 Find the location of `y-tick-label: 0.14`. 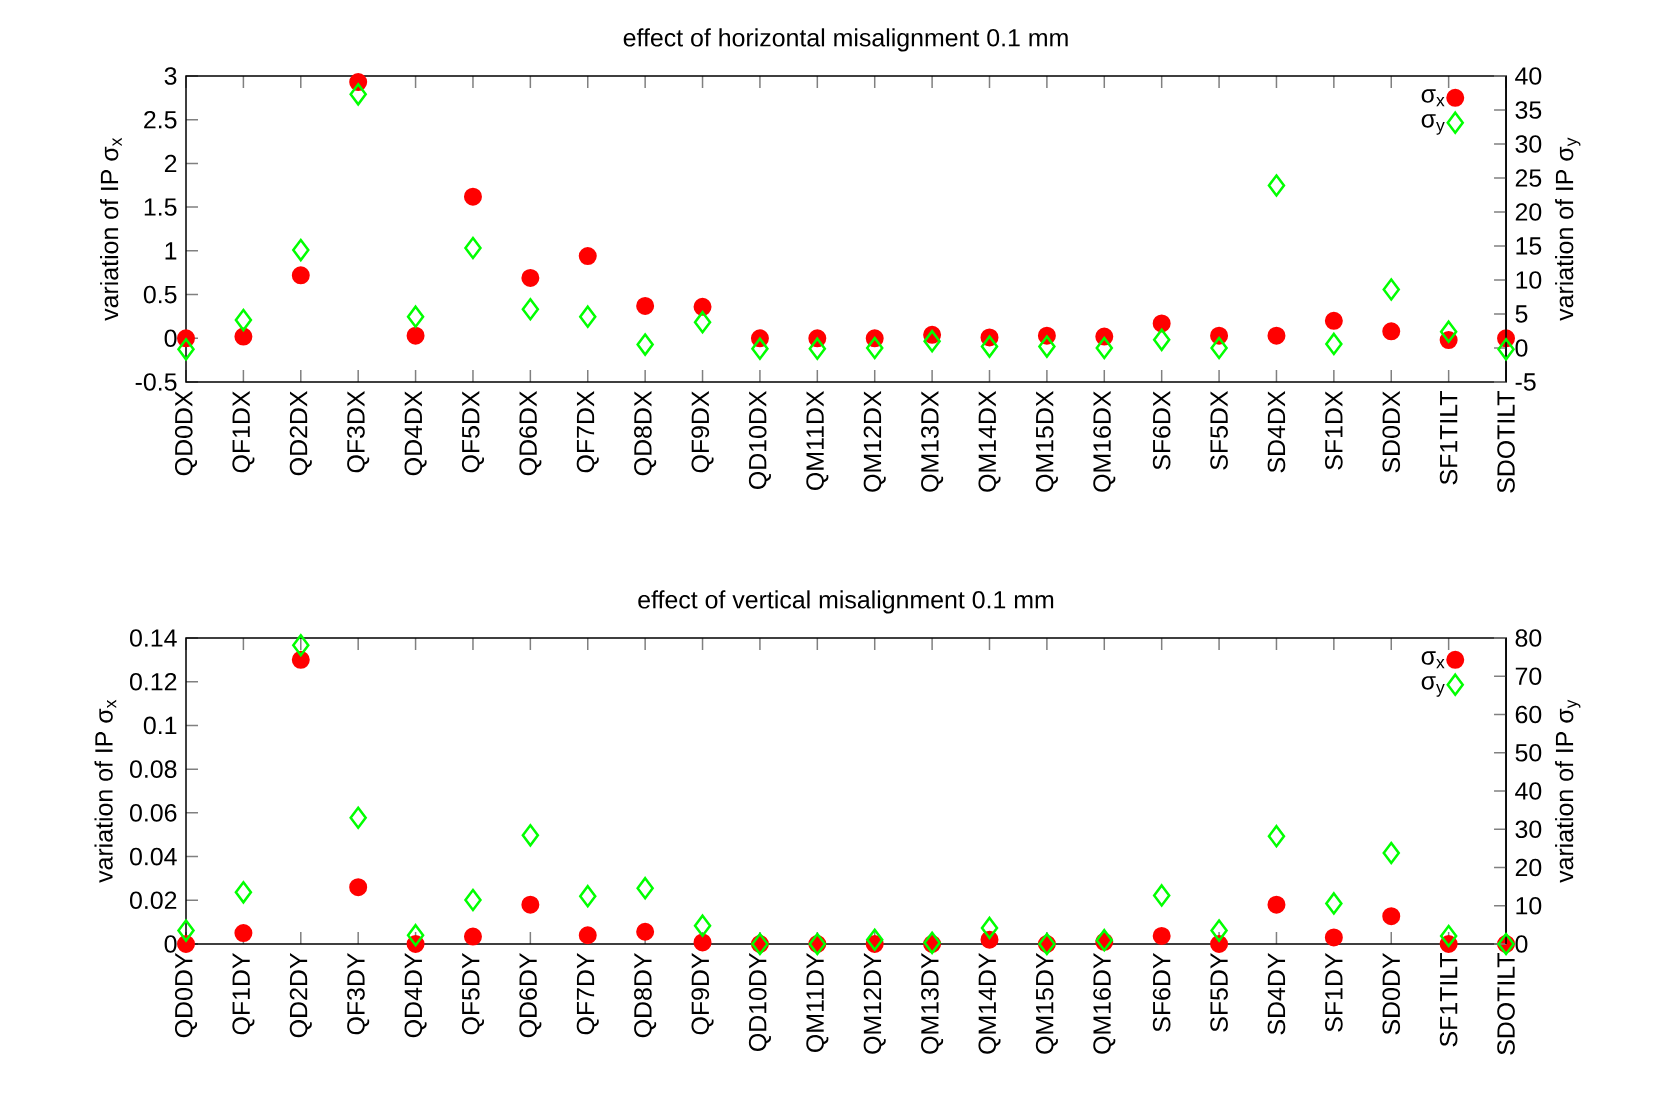

y-tick-label: 0.14 is located at coordinates (153, 638).